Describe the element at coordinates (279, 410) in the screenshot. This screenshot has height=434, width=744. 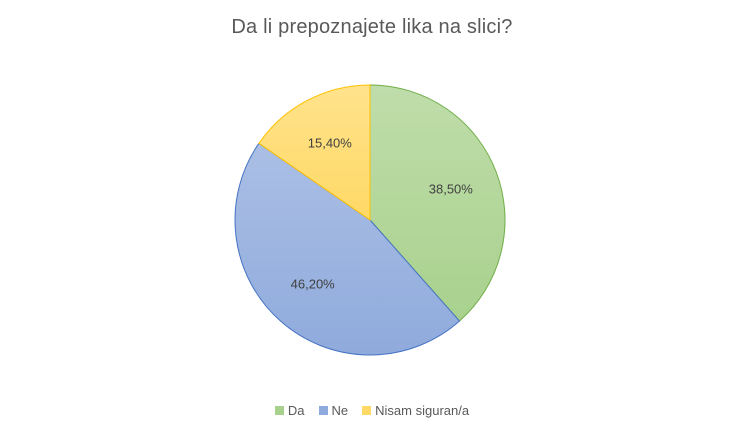
I see `legend-swatch-da` at that location.